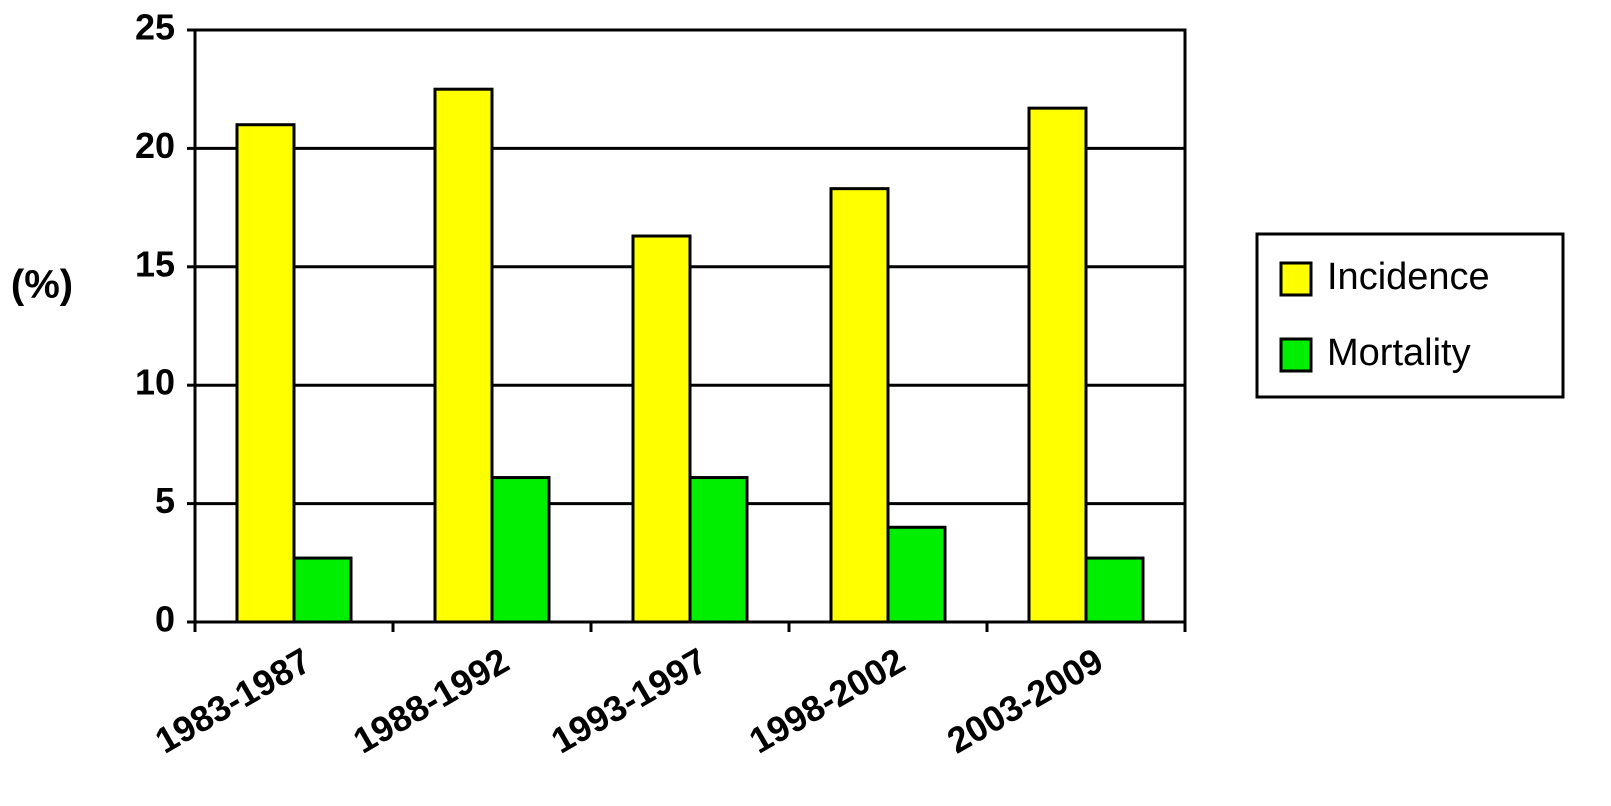 This screenshot has width=1611, height=806. Describe the element at coordinates (155, 263) in the screenshot. I see `y-tick-label: 15` at that location.